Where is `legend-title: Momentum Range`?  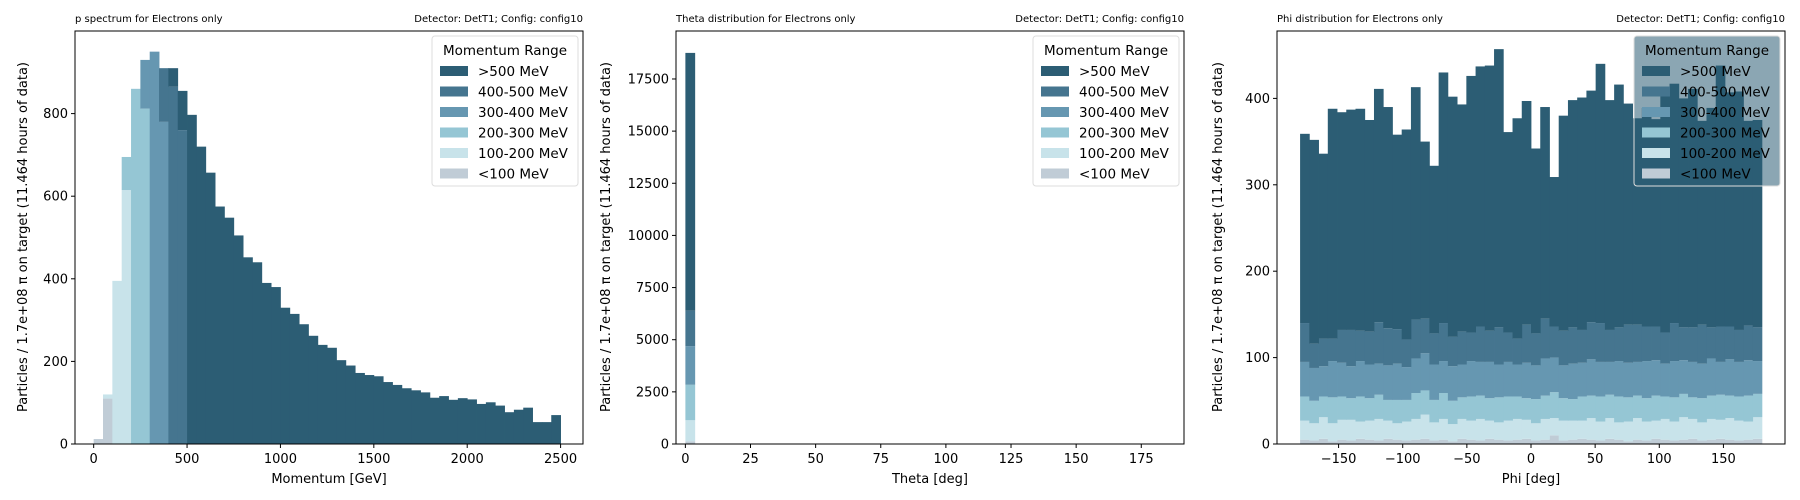 legend-title: Momentum Range is located at coordinates (1106, 51).